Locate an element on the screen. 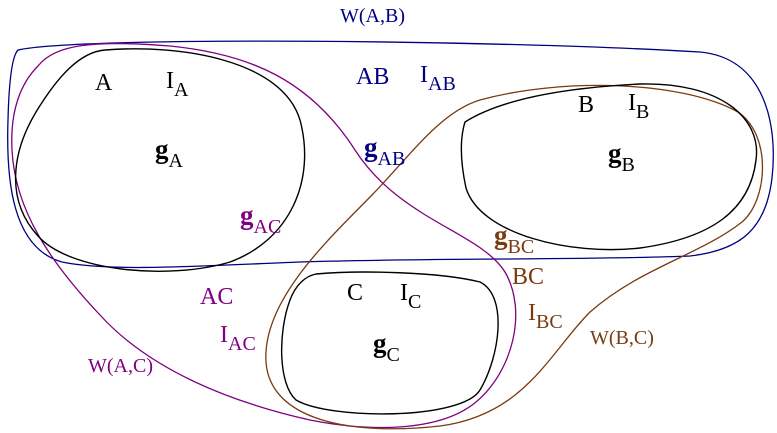 The height and width of the screenshot is (433, 777). ab-g-label: gAB is located at coordinates (384, 151).